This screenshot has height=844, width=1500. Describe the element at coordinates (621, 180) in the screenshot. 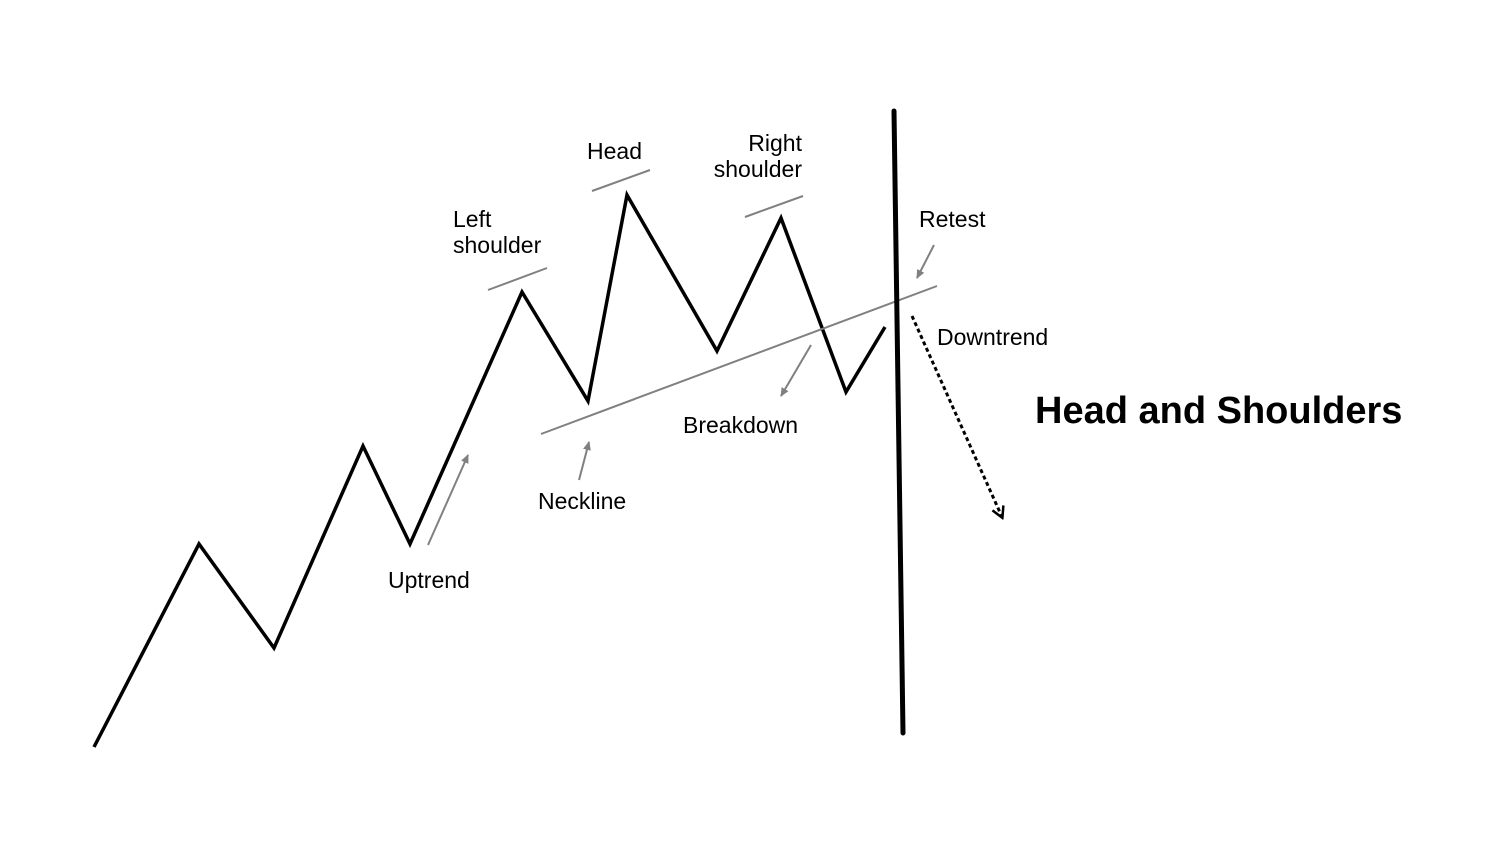

I see `head-tick` at that location.